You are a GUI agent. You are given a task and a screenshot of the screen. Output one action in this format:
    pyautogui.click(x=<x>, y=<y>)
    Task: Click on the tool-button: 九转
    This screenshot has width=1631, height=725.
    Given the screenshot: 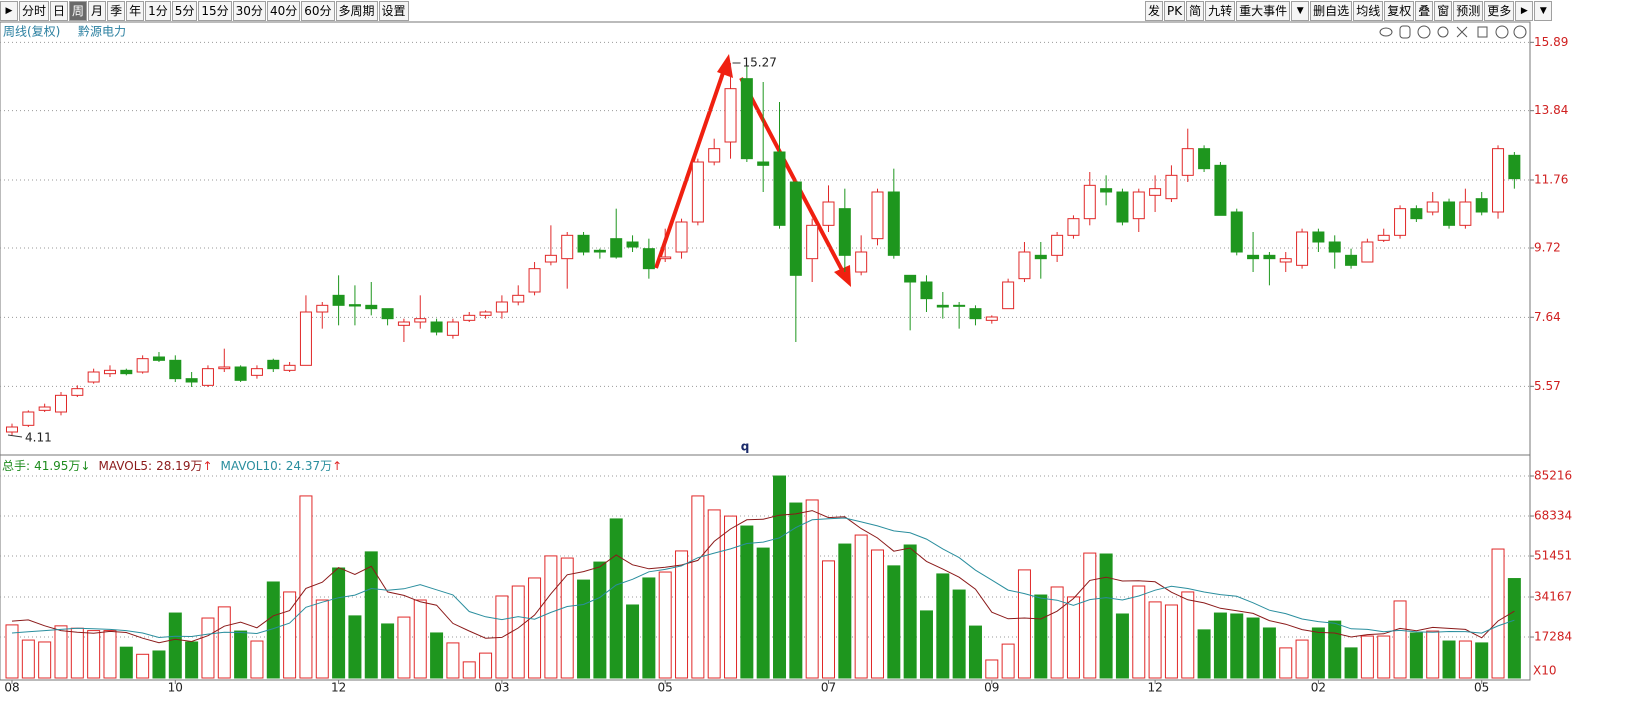 What is the action you would take?
    pyautogui.click(x=1220, y=11)
    